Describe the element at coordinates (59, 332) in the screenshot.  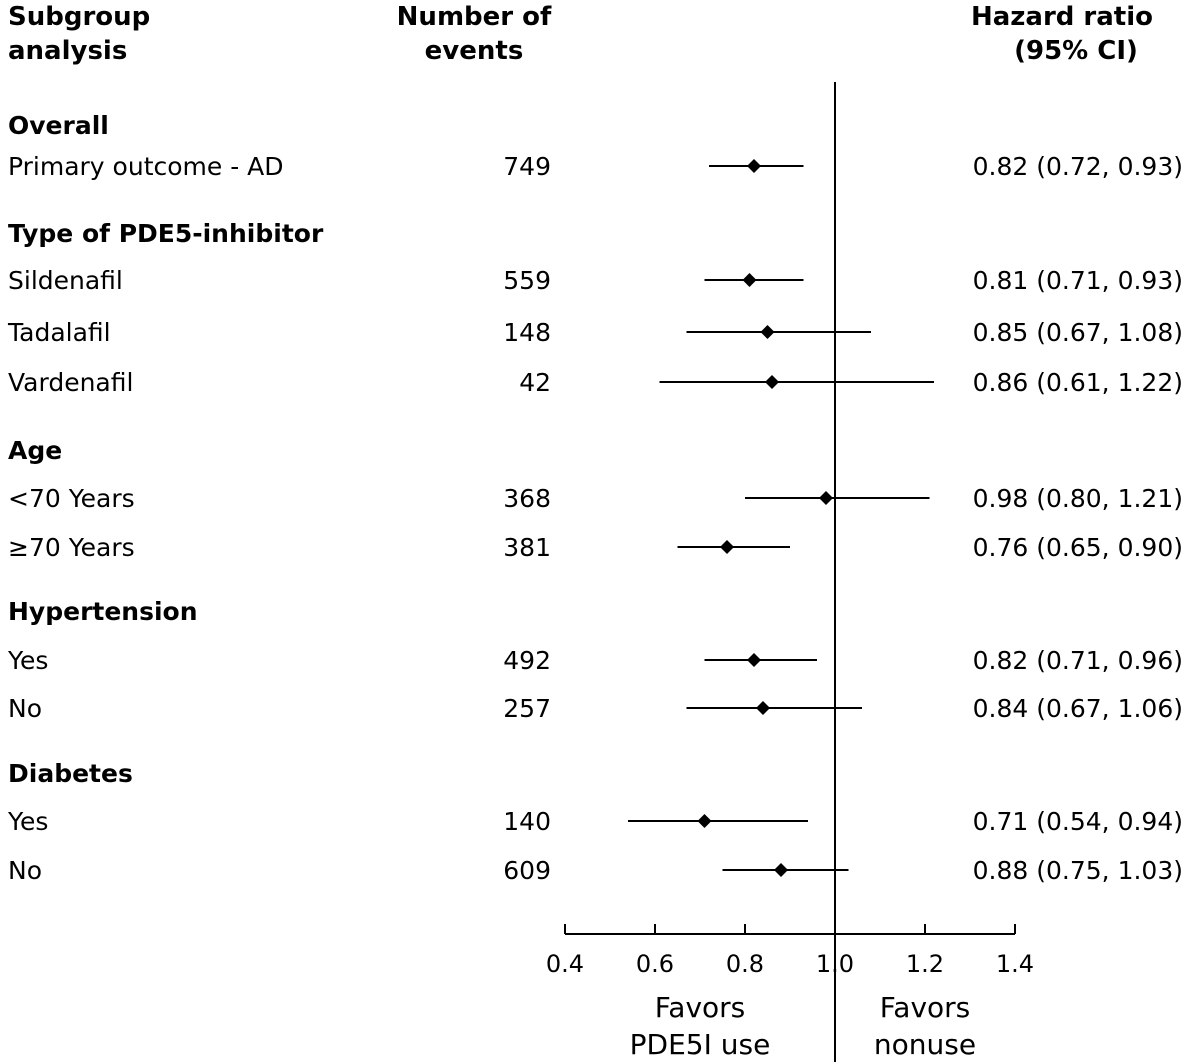
I see `subgroup-label: Tadalafil` at that location.